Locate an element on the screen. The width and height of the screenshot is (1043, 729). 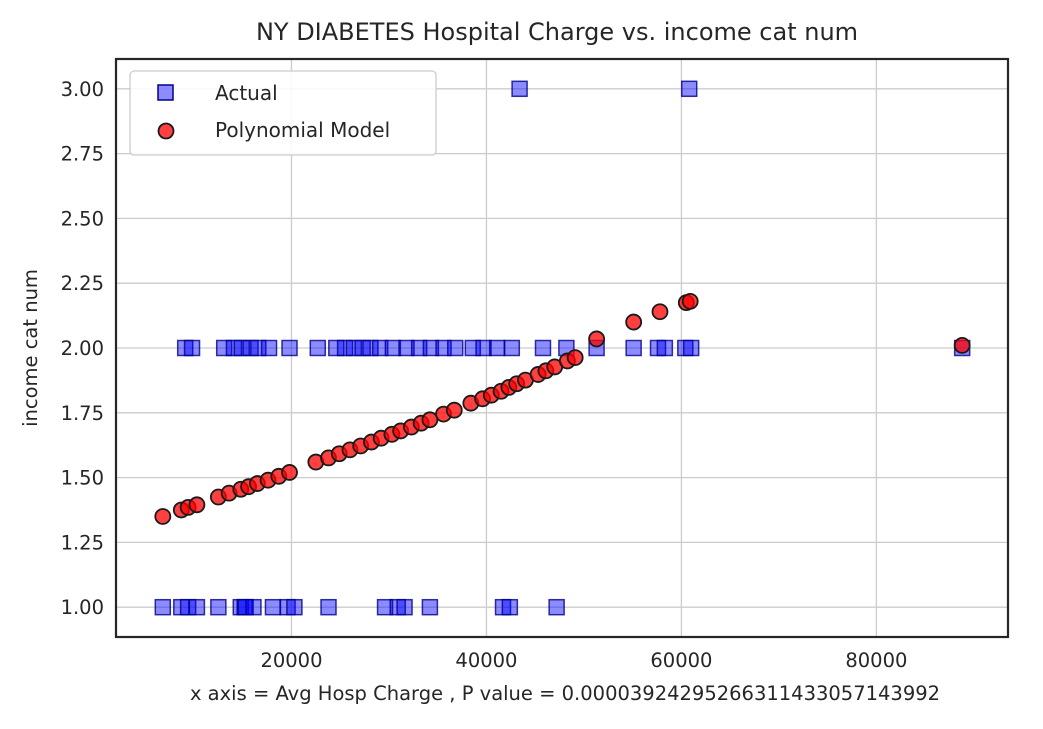
y-tick-label: 2.00 is located at coordinates (82, 348).